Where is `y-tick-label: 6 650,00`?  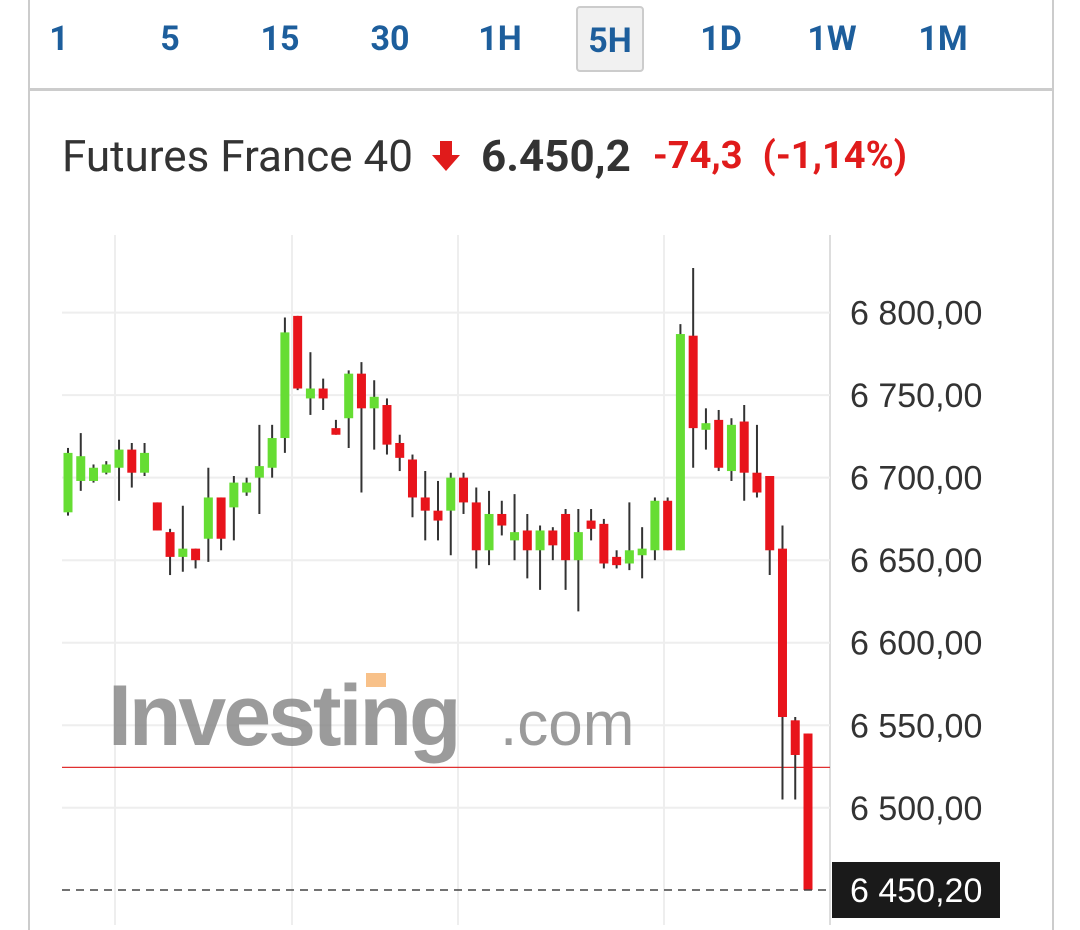 y-tick-label: 6 650,00 is located at coordinates (916, 561).